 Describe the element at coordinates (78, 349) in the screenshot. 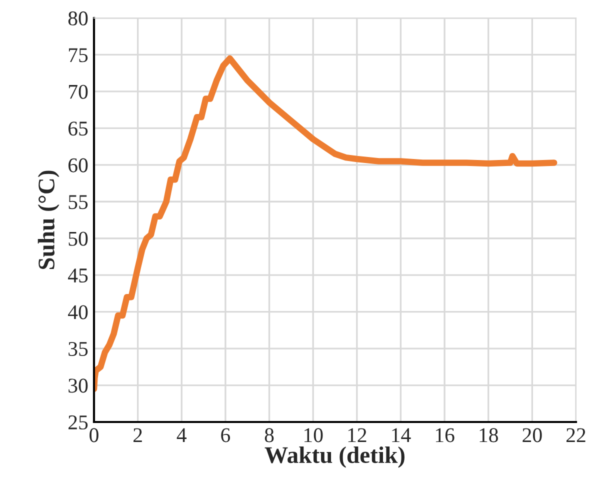

I see `y-tick-label: 35` at that location.